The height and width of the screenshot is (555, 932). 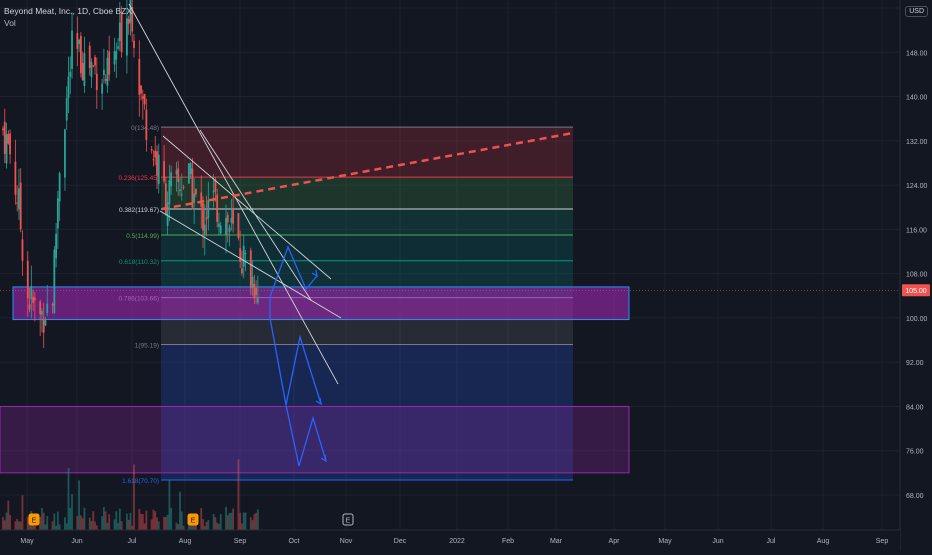 I want to click on time-tick-label: Sep, so click(x=240, y=541).